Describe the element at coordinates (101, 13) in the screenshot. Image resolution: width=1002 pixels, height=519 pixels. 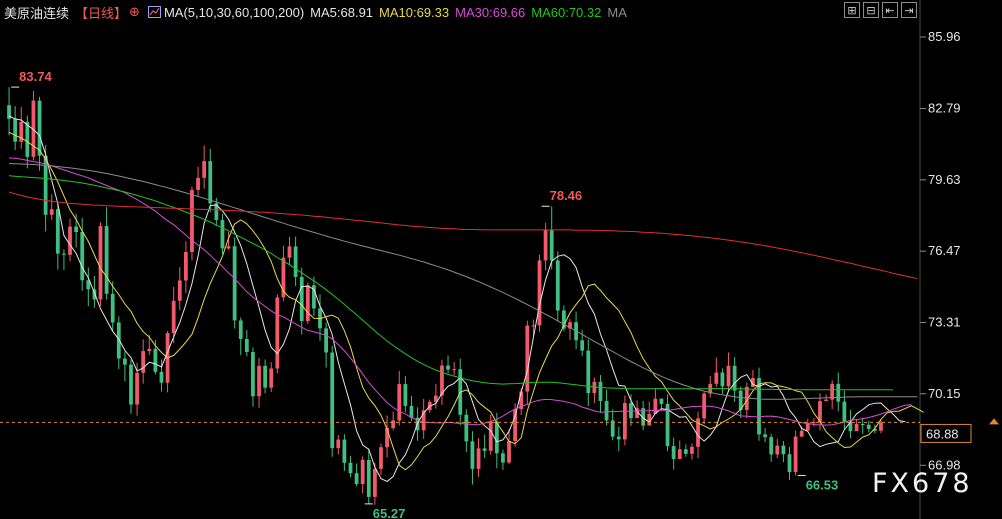
I see `legend-period: 【日线】` at that location.